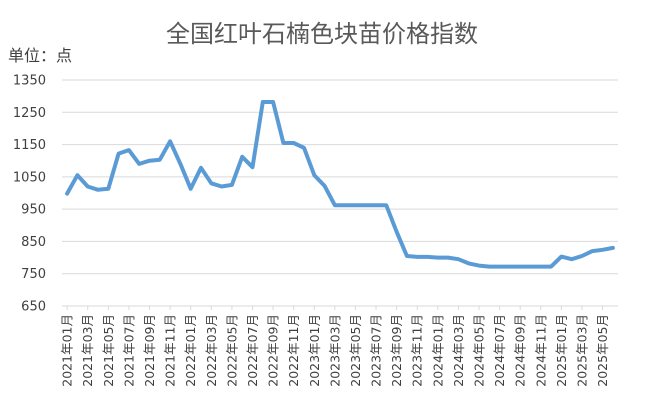  Describe the element at coordinates (417, 350) in the screenshot. I see `x-tick-label: 2023年11月` at that location.